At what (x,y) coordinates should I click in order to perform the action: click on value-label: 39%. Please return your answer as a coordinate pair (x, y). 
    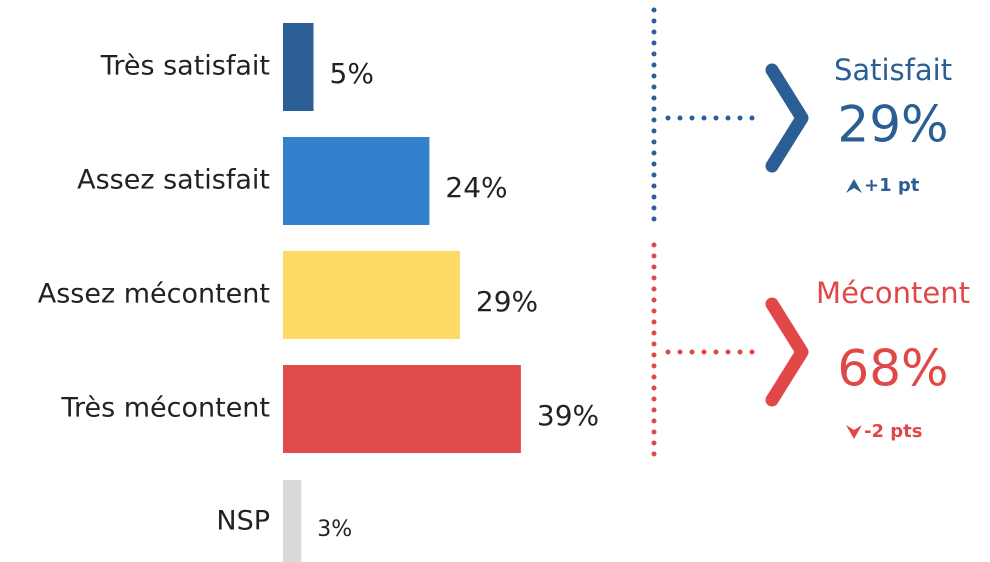
    Looking at the image, I should click on (568, 415).